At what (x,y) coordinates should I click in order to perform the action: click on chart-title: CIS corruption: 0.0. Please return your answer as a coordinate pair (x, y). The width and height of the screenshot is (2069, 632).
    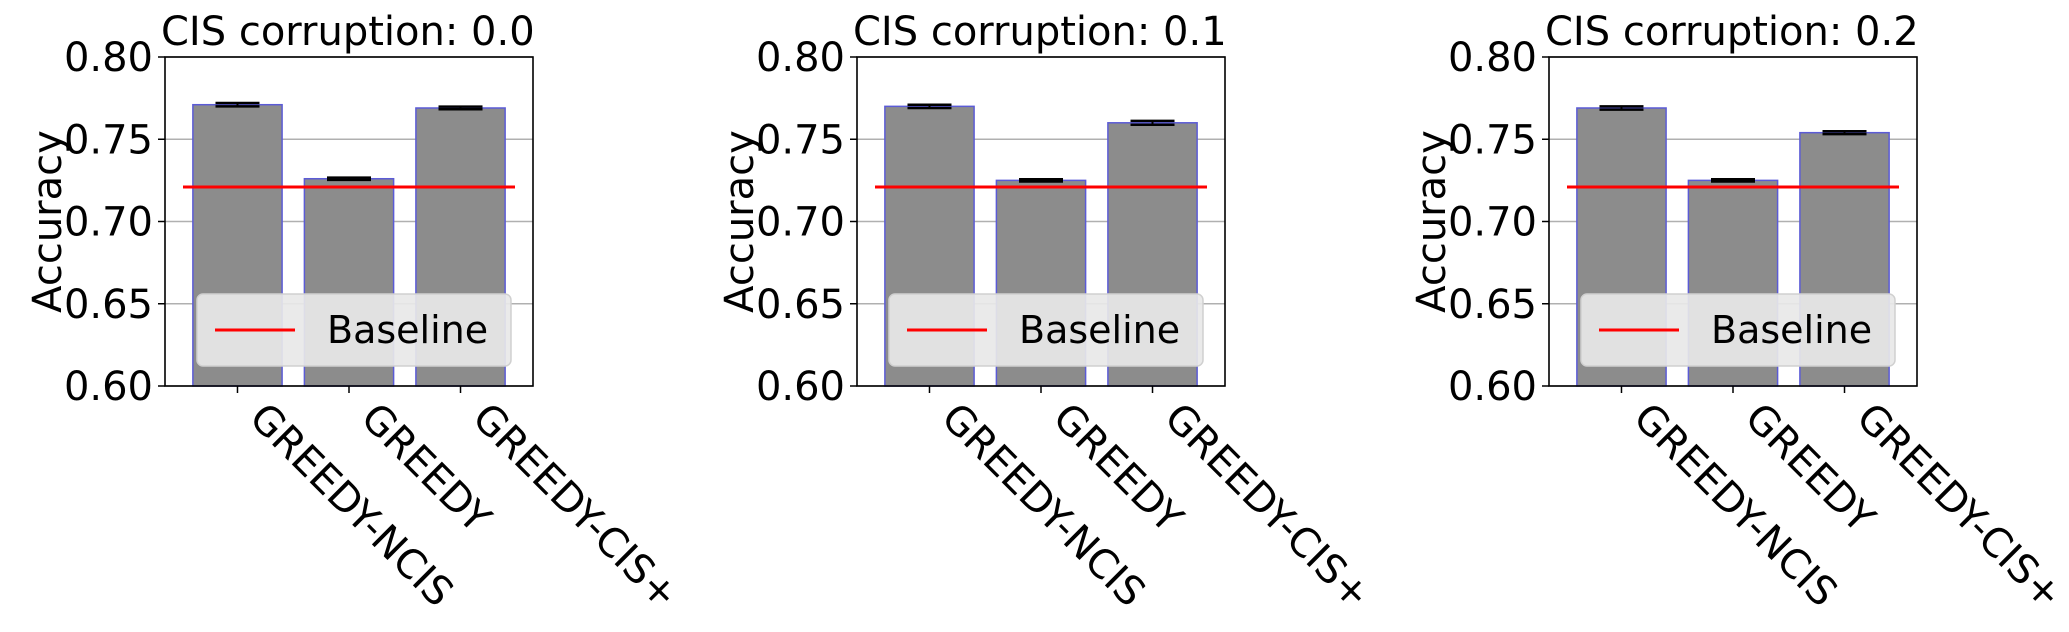
    Looking at the image, I should click on (348, 32).